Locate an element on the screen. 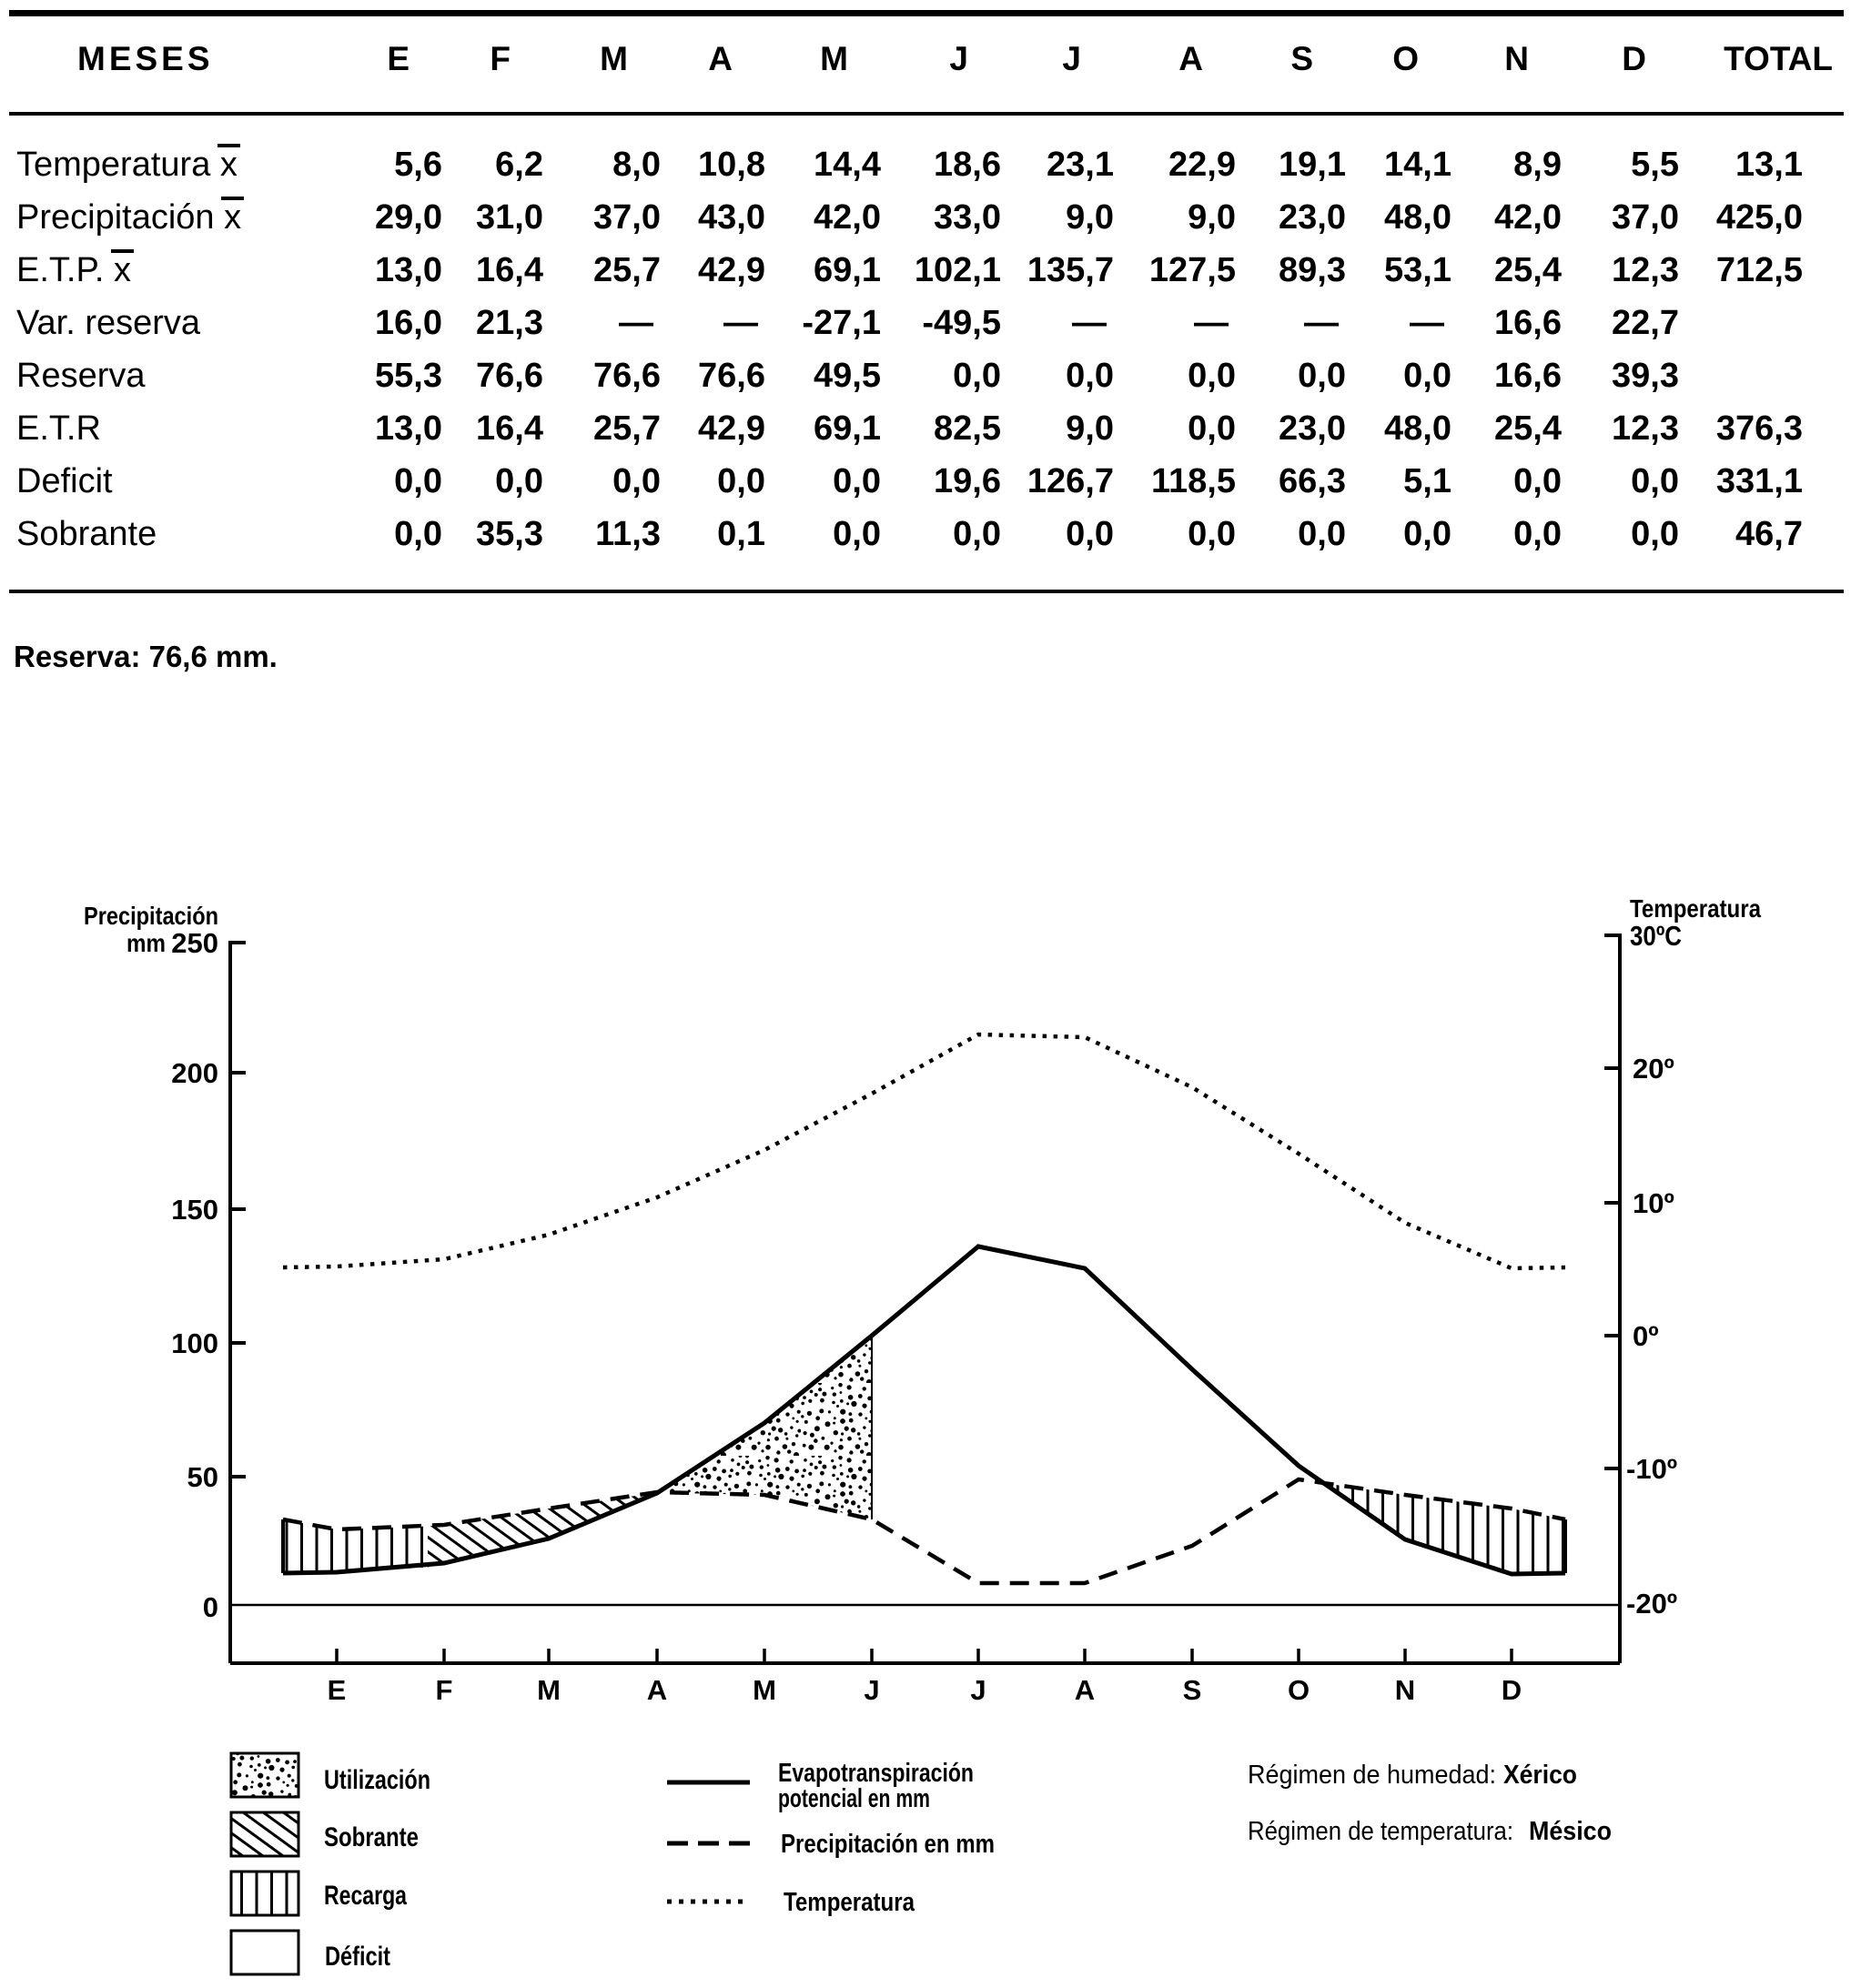 This screenshot has height=1988, width=1851. svg-text: -10º is located at coordinates (1651, 1469).